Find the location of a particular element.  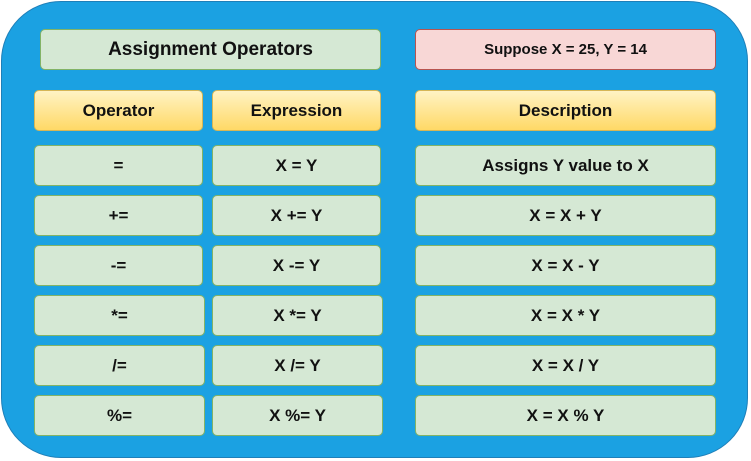

expression-cell: X += Y is located at coordinates (296, 215).